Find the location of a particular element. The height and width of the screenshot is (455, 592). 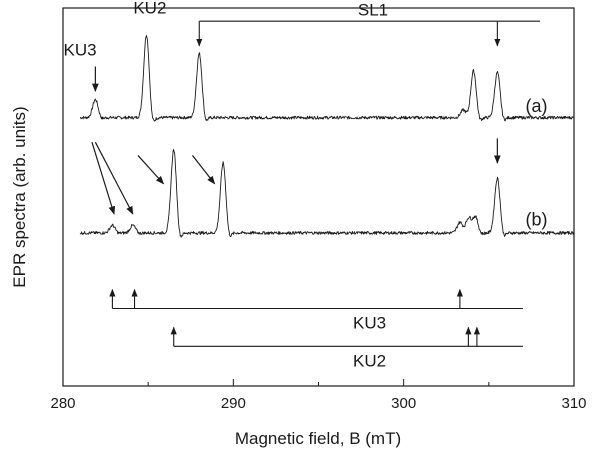

x-tick-label-310: 310 is located at coordinates (573, 403).